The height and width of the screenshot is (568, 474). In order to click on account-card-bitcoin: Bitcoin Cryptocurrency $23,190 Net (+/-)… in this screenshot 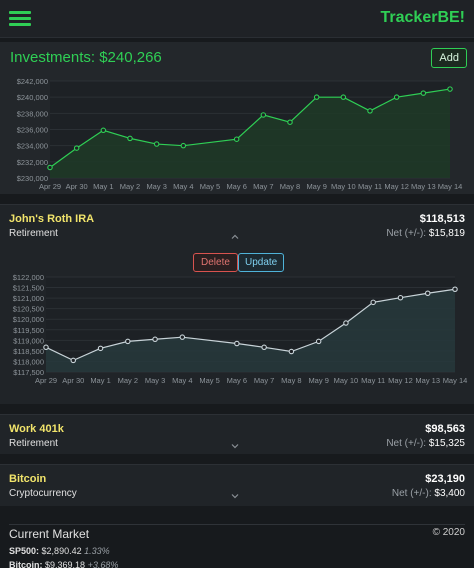, I will do `click(237, 485)`.